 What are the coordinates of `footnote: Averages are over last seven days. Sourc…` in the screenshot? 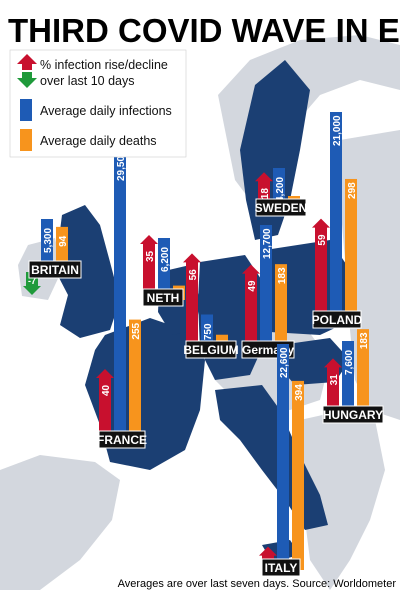 It's located at (257, 584).